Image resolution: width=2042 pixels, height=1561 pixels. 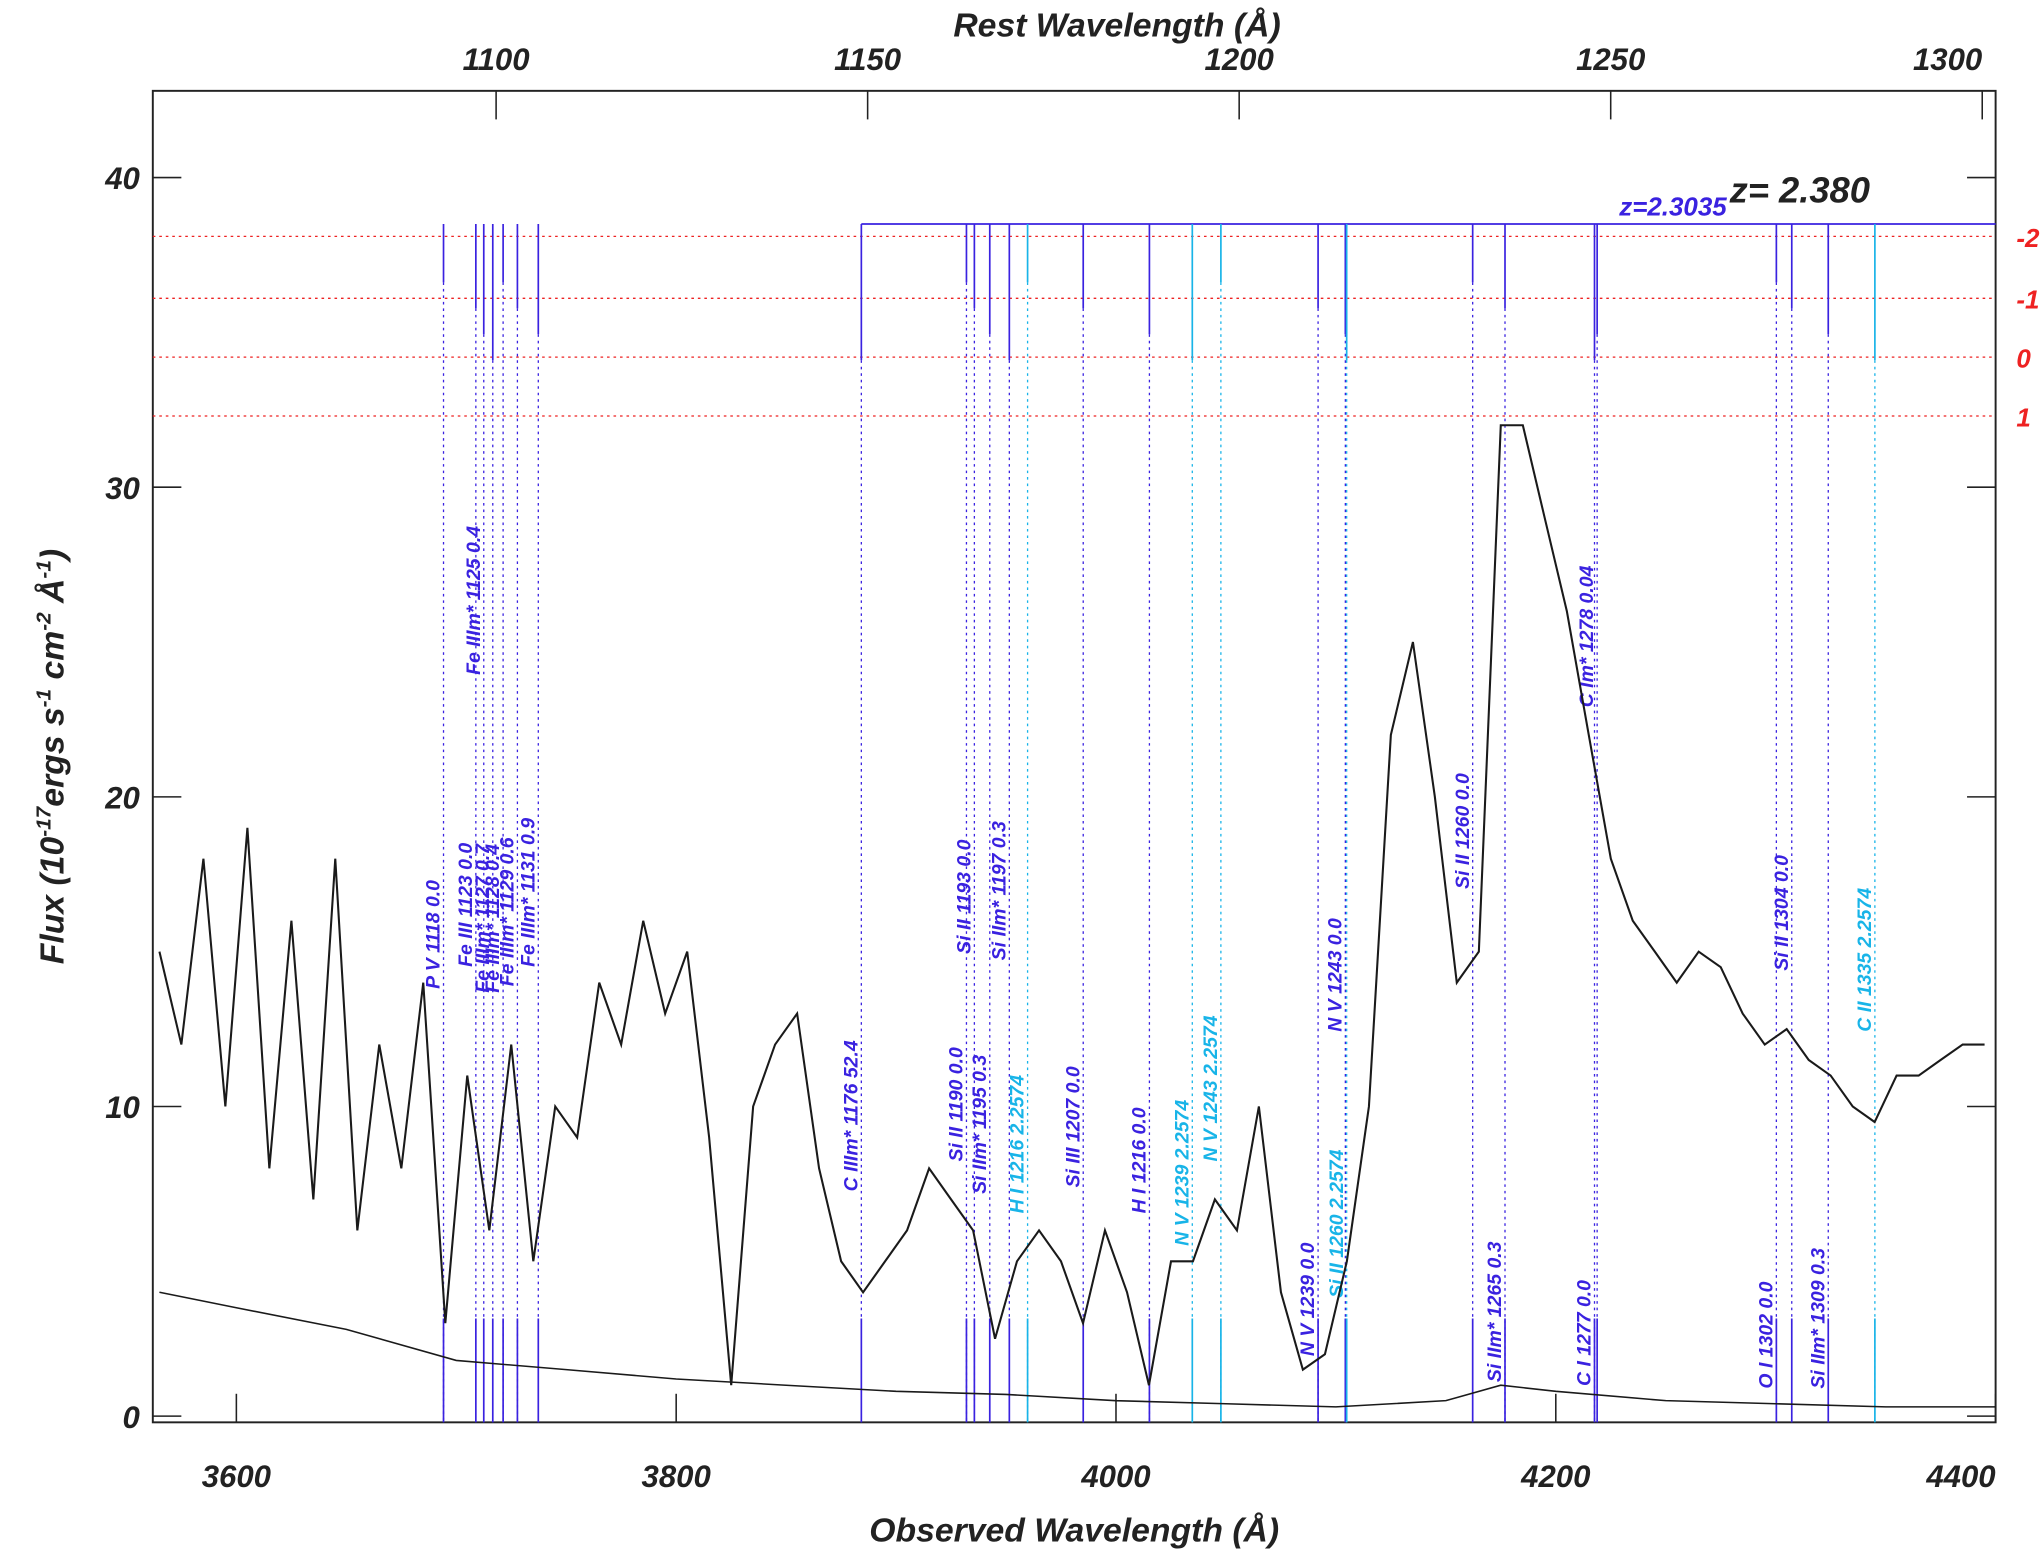 I want to click on id-label: N V 1243 2.2574, so click(x=1211, y=1088).